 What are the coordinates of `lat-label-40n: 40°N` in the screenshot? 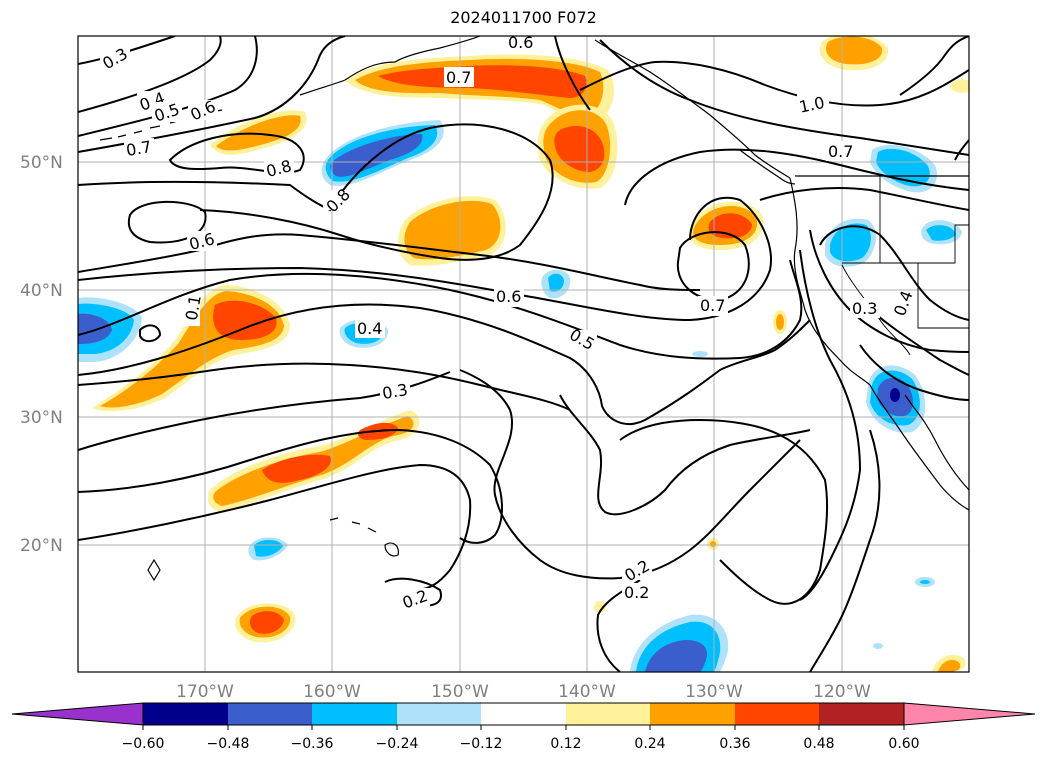 It's located at (41, 291).